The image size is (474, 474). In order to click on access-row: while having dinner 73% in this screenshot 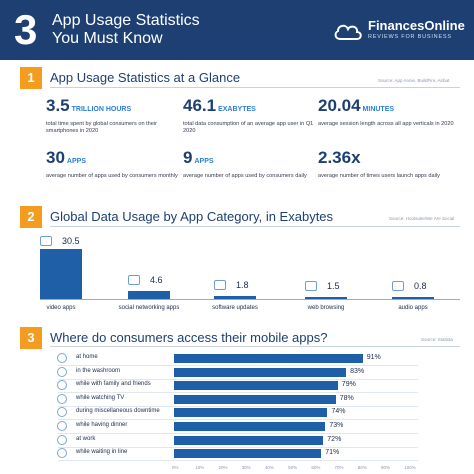, I will do `click(227, 426)`.